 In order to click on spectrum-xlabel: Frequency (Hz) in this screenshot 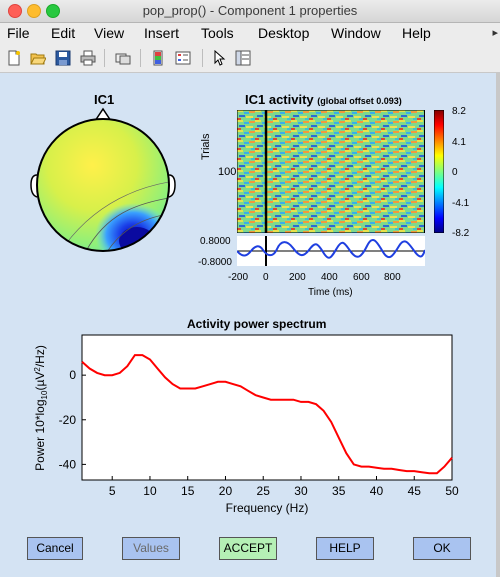, I will do `click(267, 508)`.